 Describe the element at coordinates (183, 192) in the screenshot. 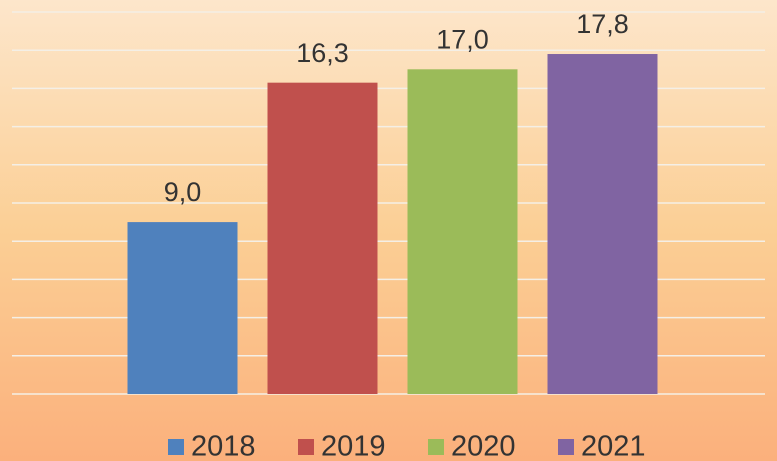

I see `data-label: 9,0` at that location.